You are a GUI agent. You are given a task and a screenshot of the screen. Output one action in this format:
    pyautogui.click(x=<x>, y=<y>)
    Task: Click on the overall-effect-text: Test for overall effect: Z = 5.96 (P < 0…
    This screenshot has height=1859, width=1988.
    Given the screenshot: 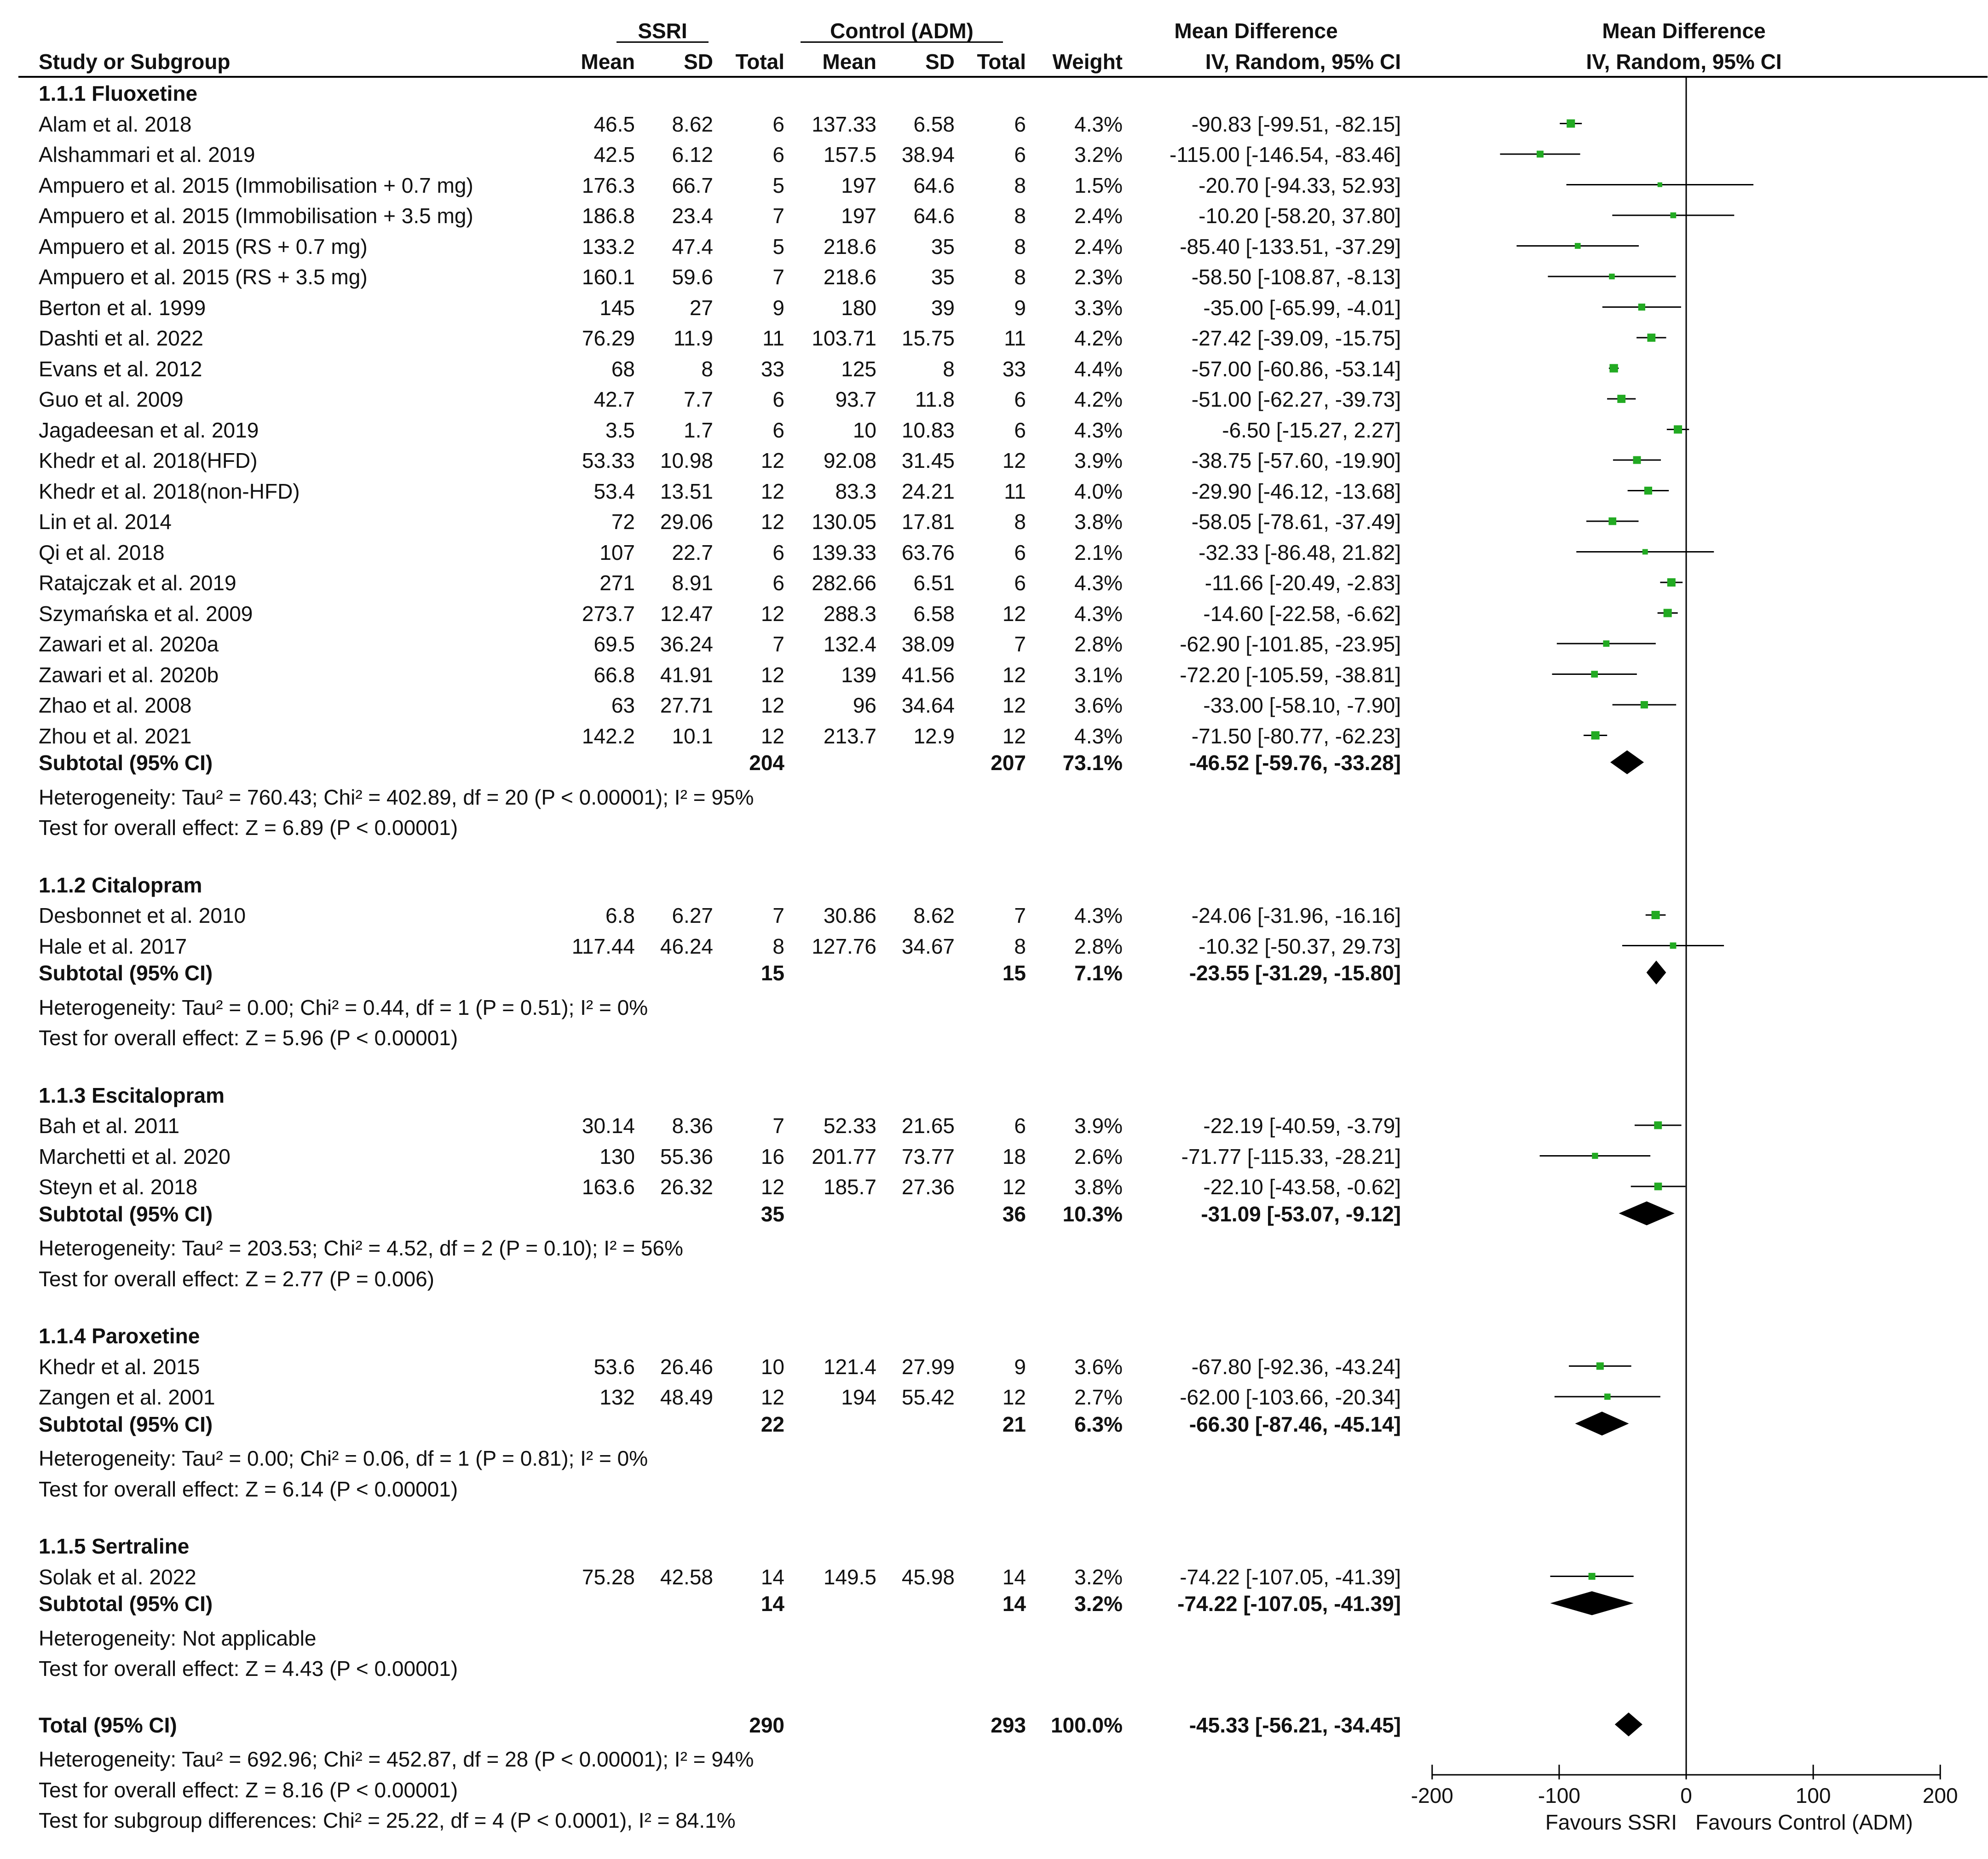 What is the action you would take?
    pyautogui.click(x=248, y=1038)
    